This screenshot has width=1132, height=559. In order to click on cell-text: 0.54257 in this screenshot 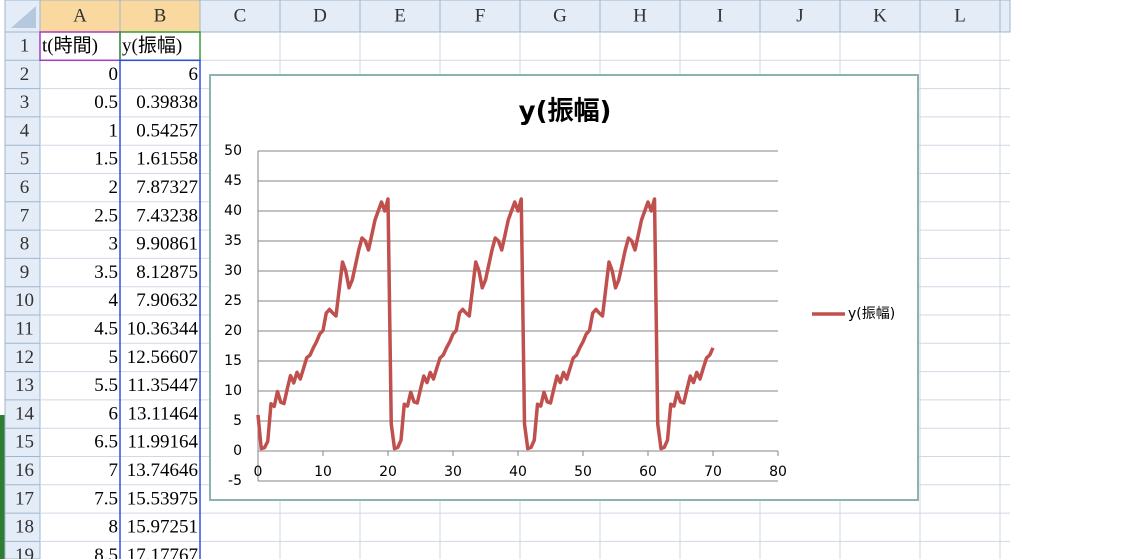, I will do `click(167, 130)`.